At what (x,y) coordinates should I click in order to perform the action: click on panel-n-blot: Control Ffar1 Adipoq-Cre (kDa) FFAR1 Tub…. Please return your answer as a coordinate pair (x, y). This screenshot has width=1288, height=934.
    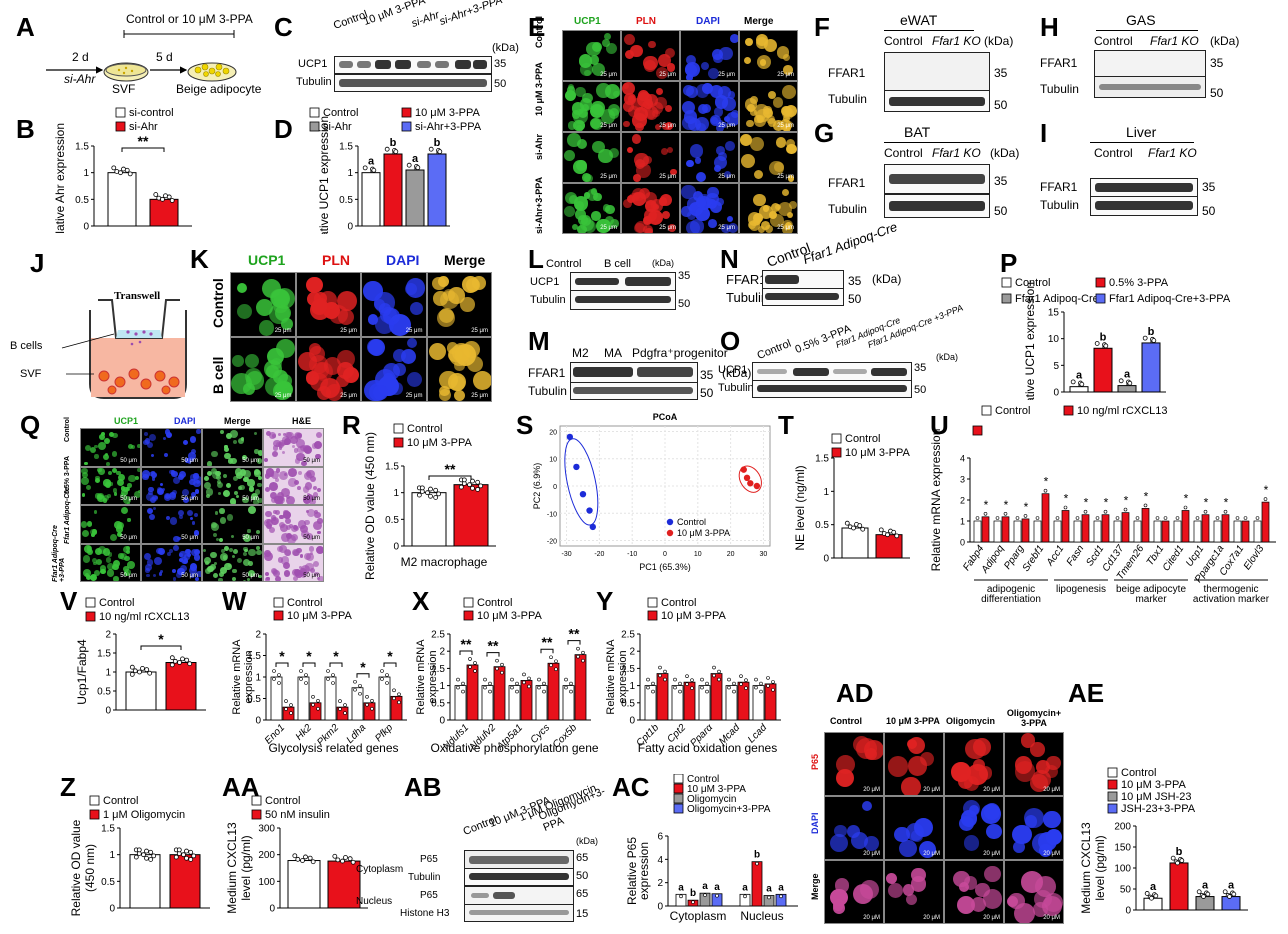
    Looking at the image, I should click on (833, 265).